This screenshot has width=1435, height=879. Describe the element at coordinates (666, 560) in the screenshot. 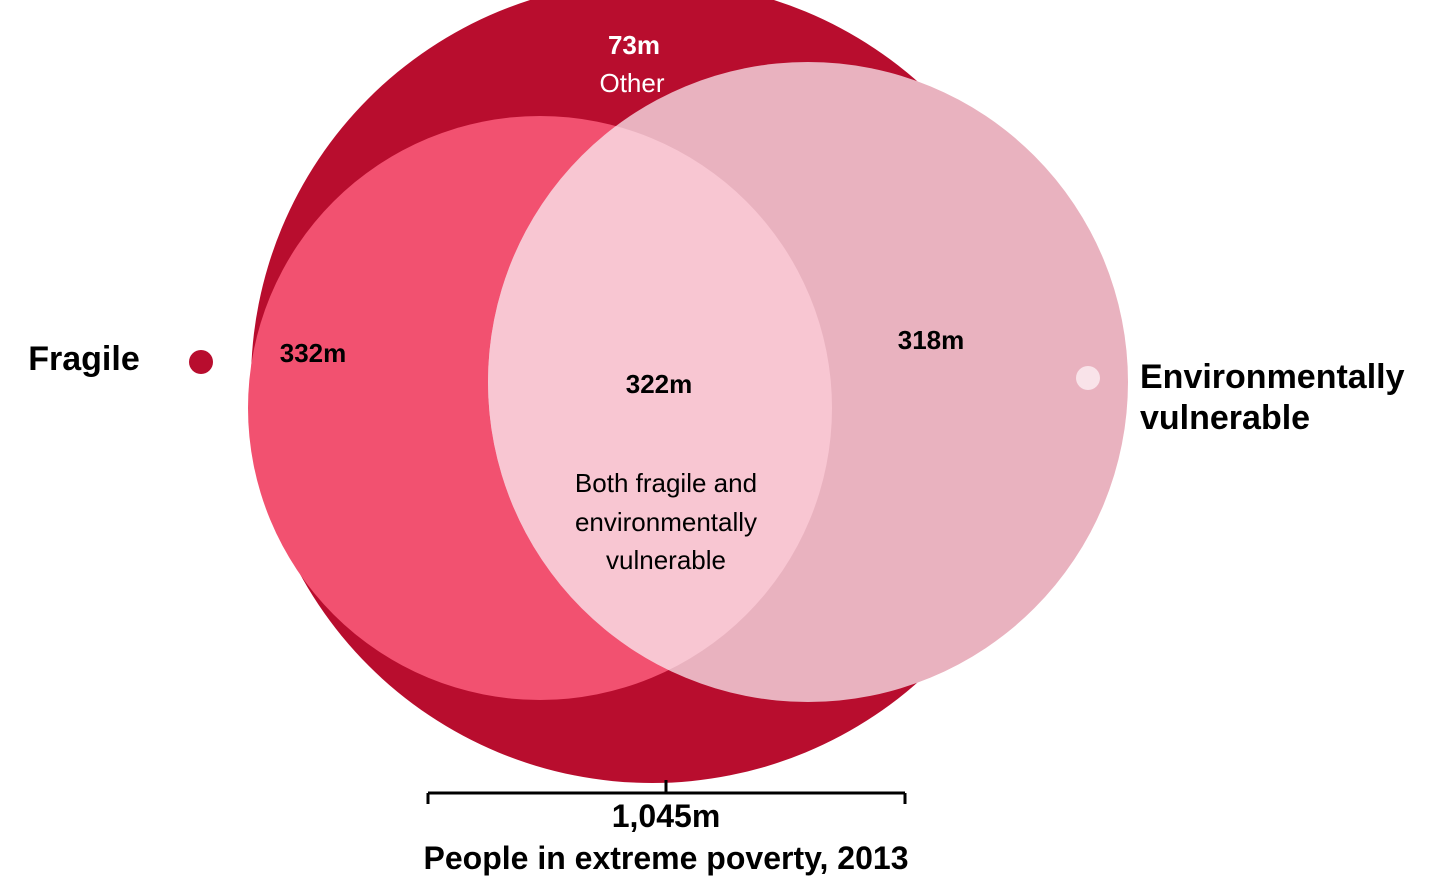

I see `both-label-line-3: vulnerable` at that location.